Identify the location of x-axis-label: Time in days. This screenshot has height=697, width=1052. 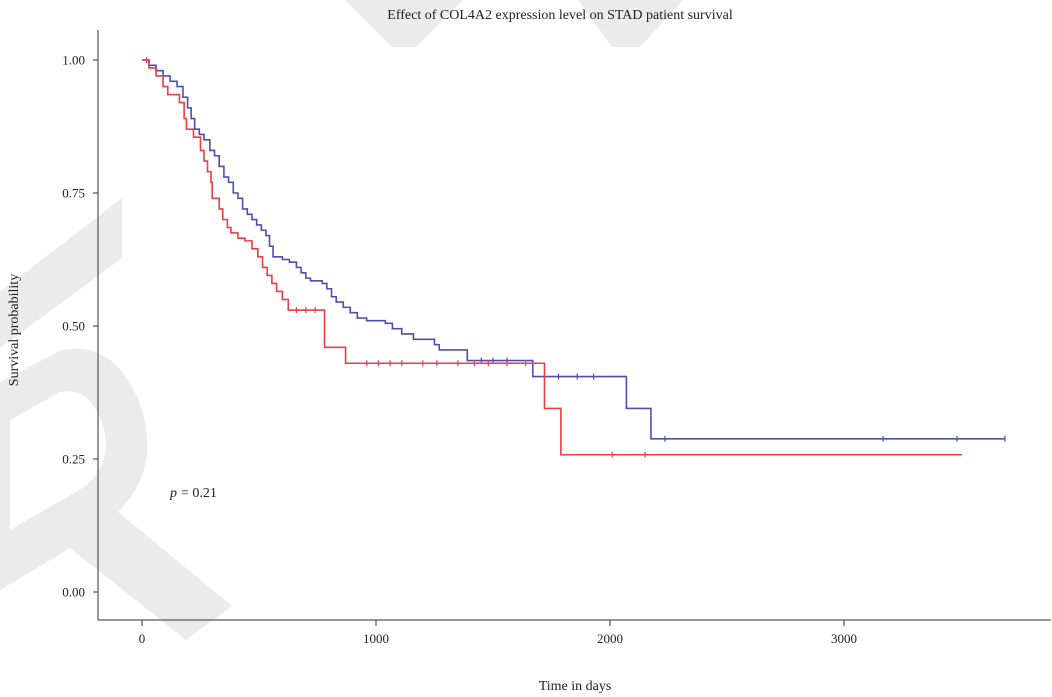
(575, 686).